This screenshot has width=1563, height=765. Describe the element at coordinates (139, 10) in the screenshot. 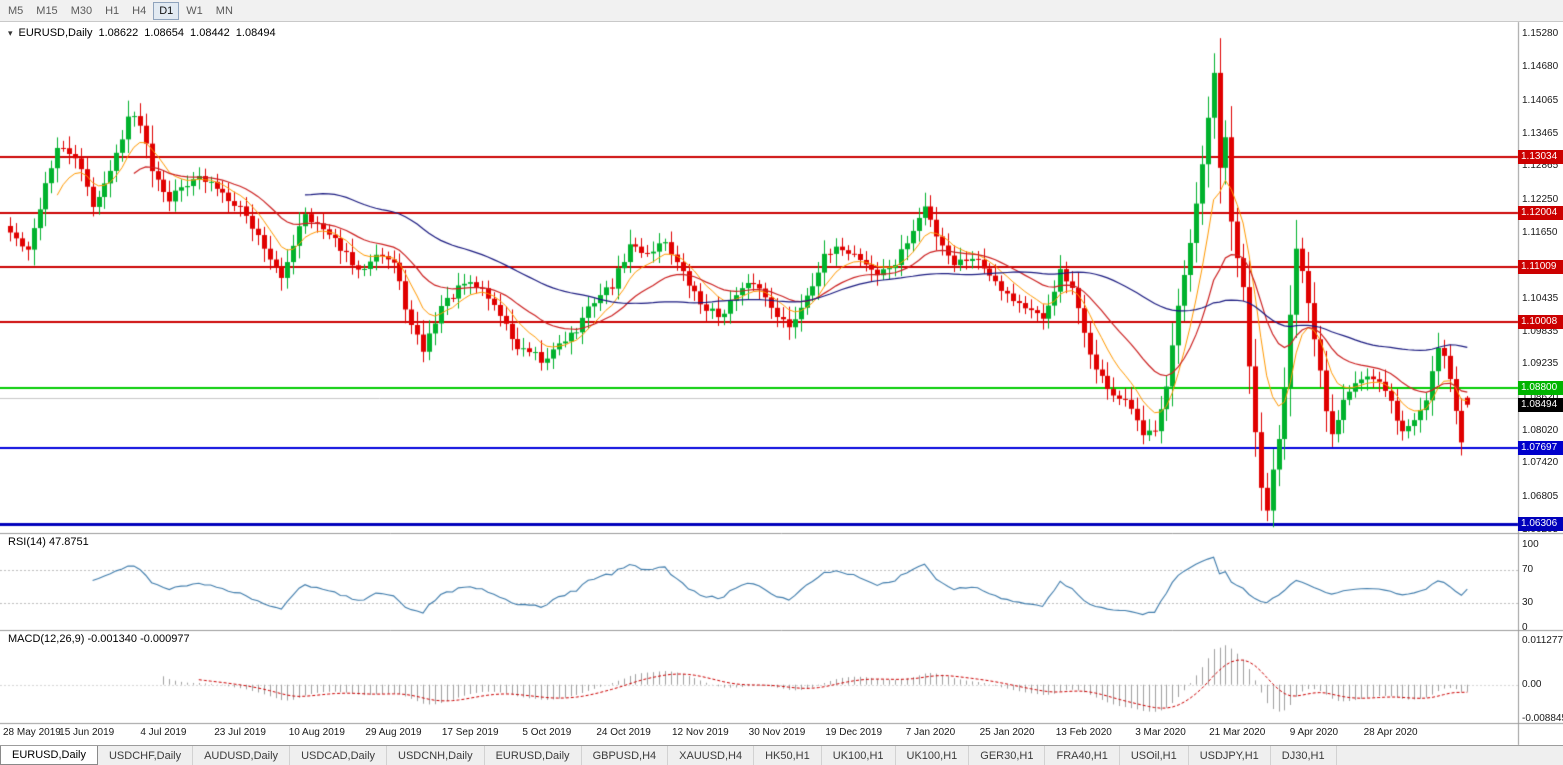

I see `timeframe-button-h4: H4` at that location.